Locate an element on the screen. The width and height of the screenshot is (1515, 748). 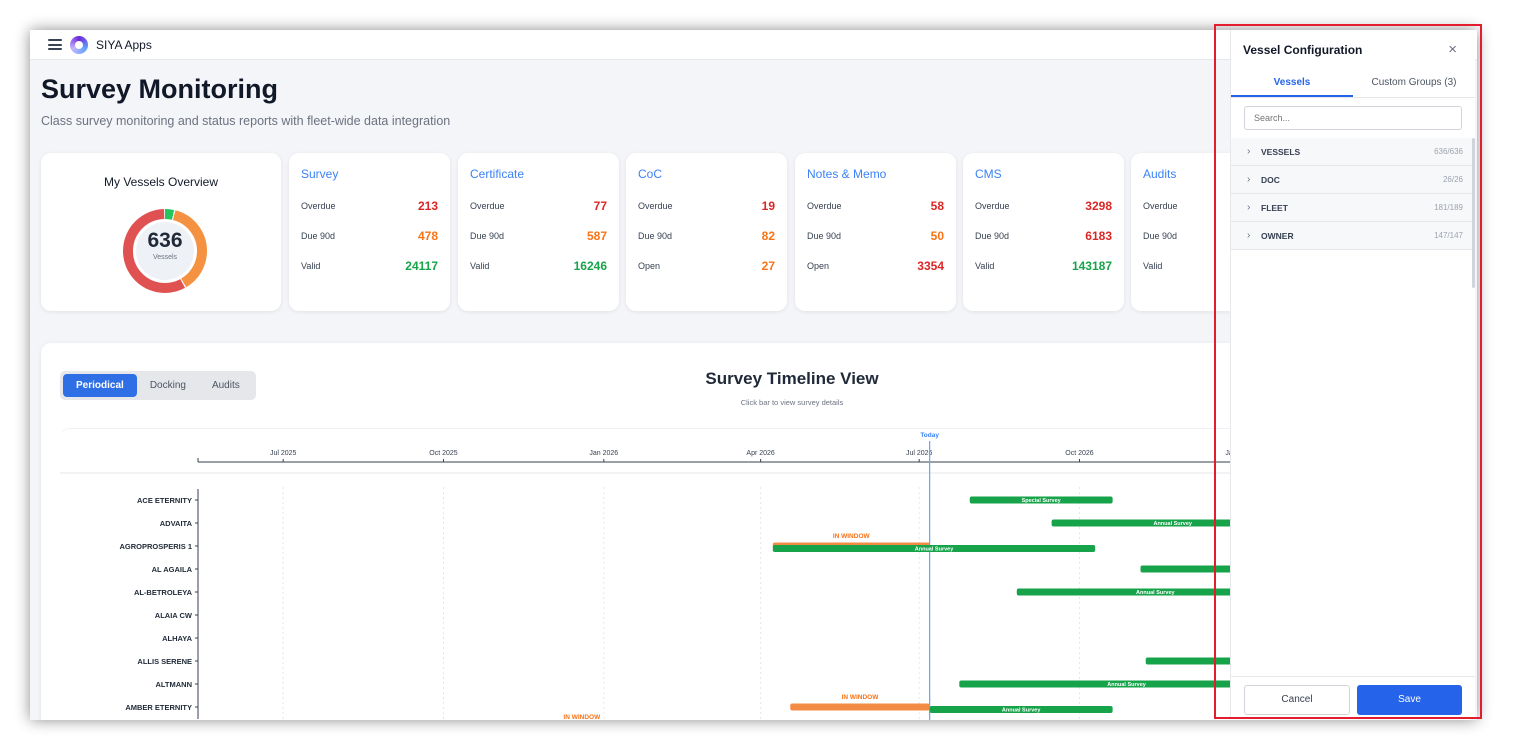
page-title: Survey Monitoring is located at coordinates (160, 89).